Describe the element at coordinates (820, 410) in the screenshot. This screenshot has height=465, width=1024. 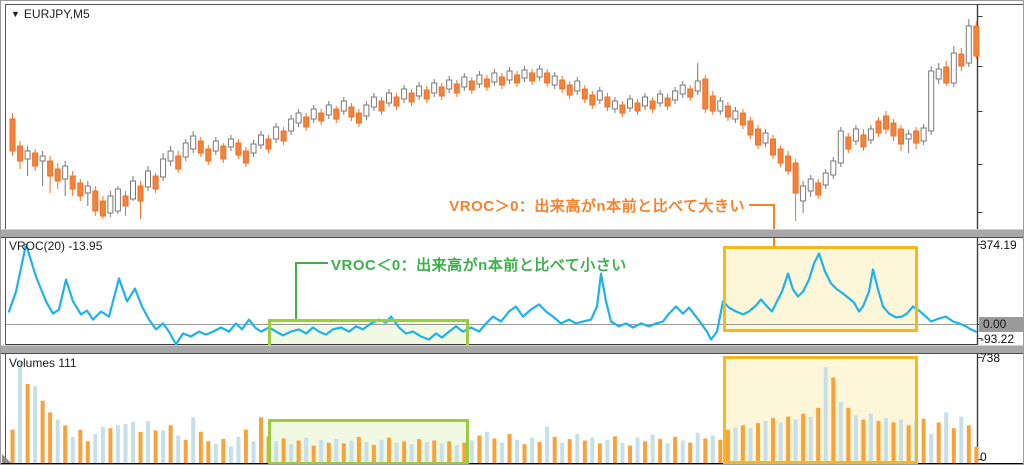
I see `volume-high-highlight-box` at that location.